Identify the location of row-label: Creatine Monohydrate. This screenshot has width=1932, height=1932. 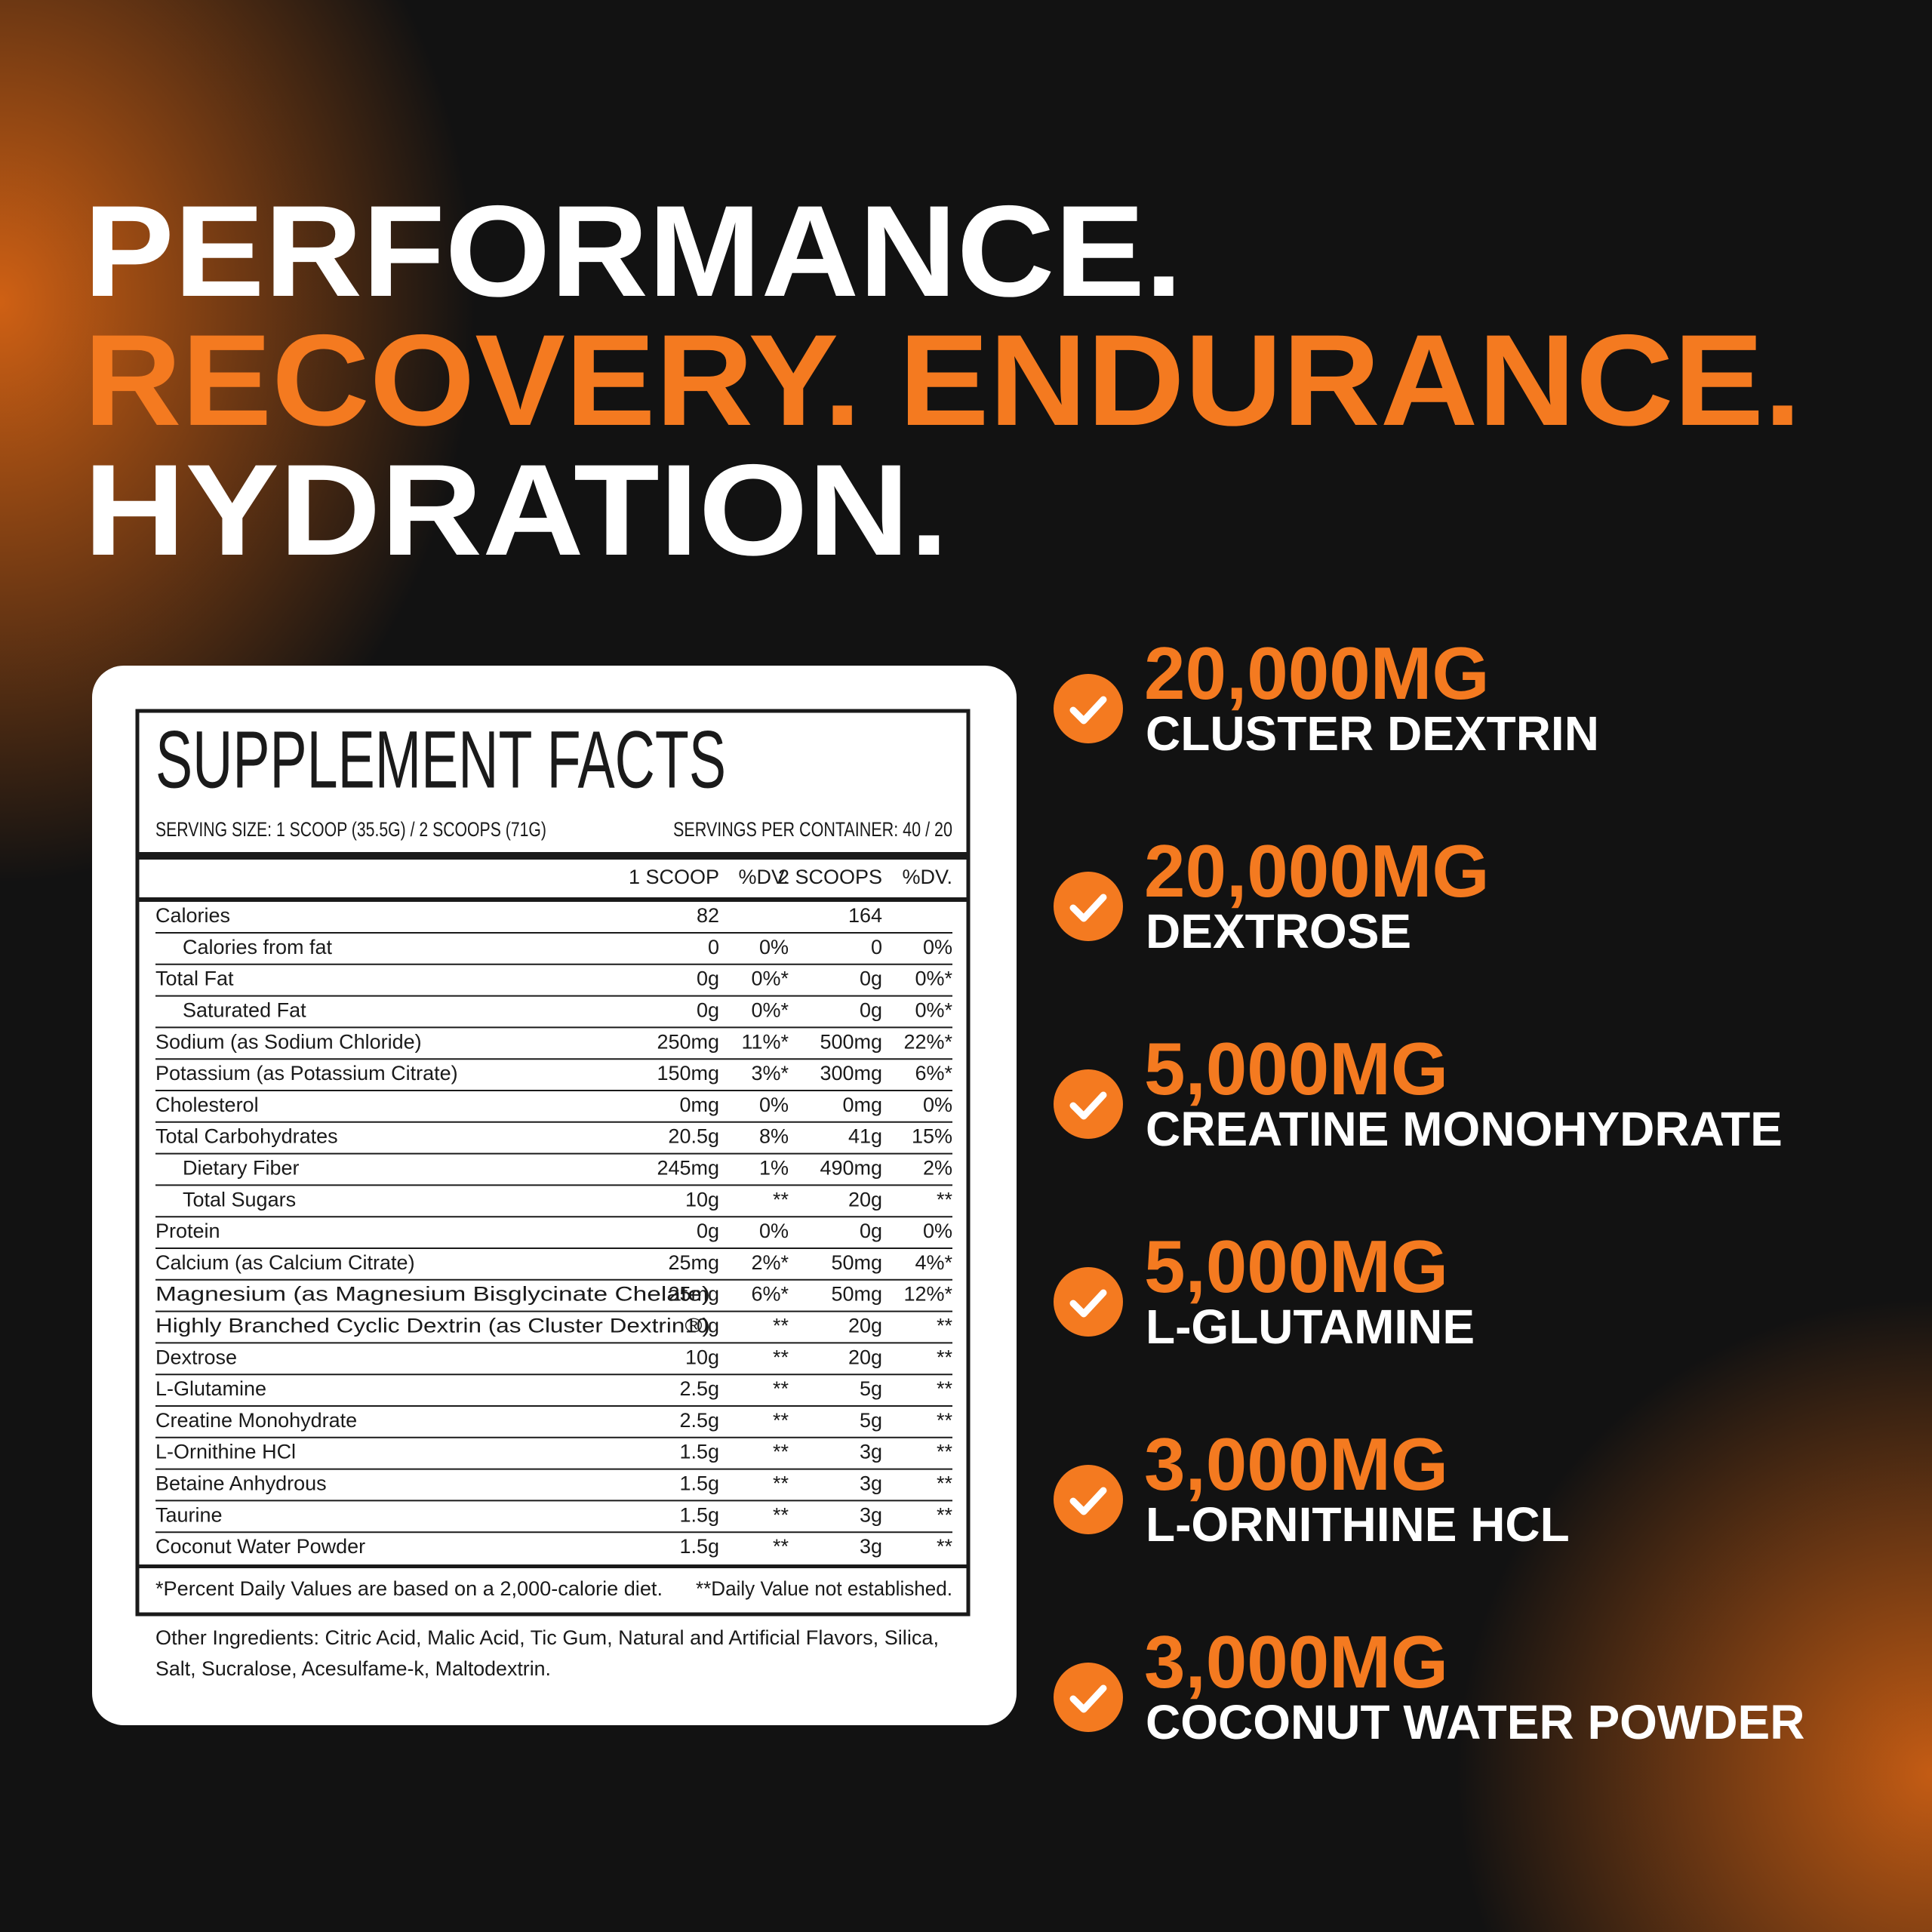
(256, 1420).